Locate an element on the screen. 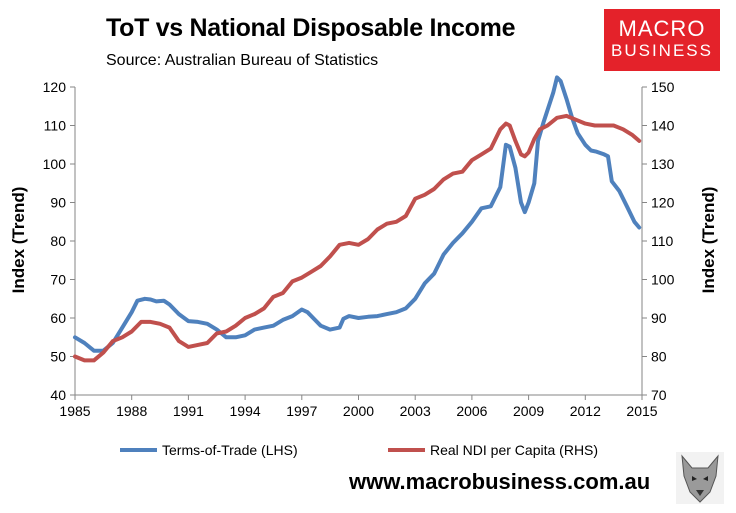 Image resolution: width=736 pixels, height=513 pixels. legend-label-tot: Terms-of-Trade (LHS) is located at coordinates (230, 450).